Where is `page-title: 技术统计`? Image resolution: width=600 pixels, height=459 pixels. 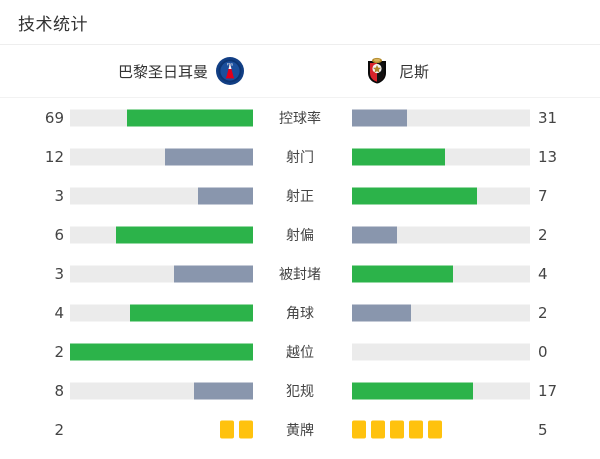
page-title: 技术统计 is located at coordinates (53, 24).